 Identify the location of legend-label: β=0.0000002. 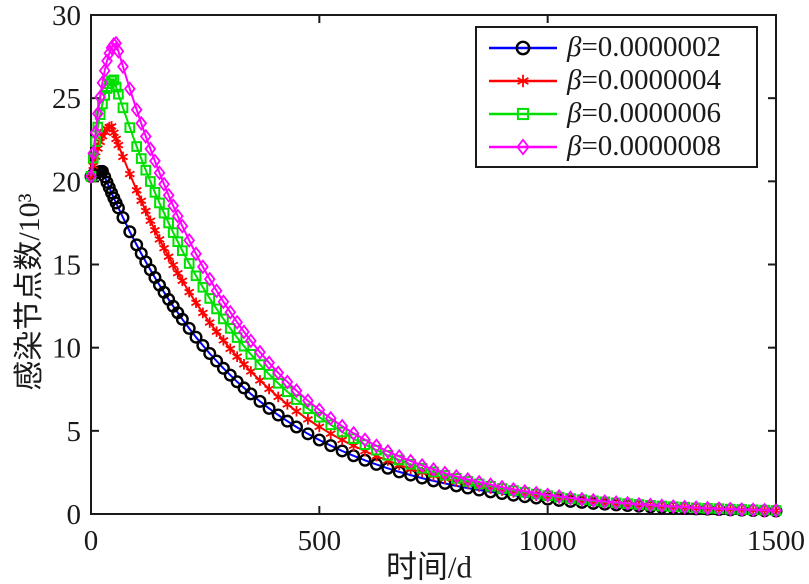
(644, 47).